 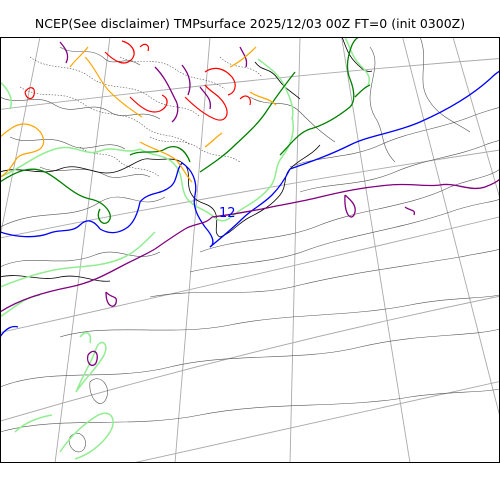 I want to click on dotted-contours, so click(x=141, y=117).